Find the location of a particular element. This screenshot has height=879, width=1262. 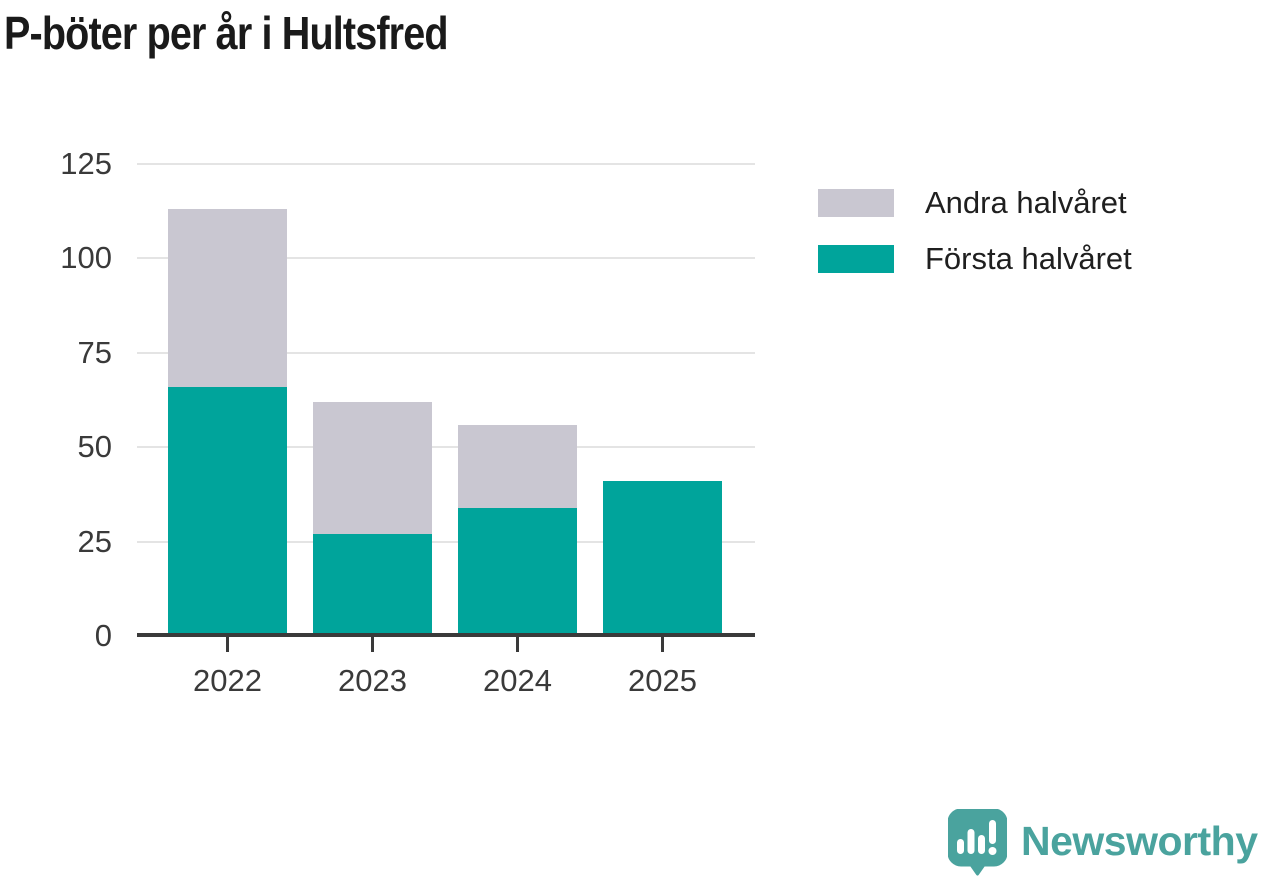

newsworthy-branding: Newsworthy is located at coordinates (1103, 842).